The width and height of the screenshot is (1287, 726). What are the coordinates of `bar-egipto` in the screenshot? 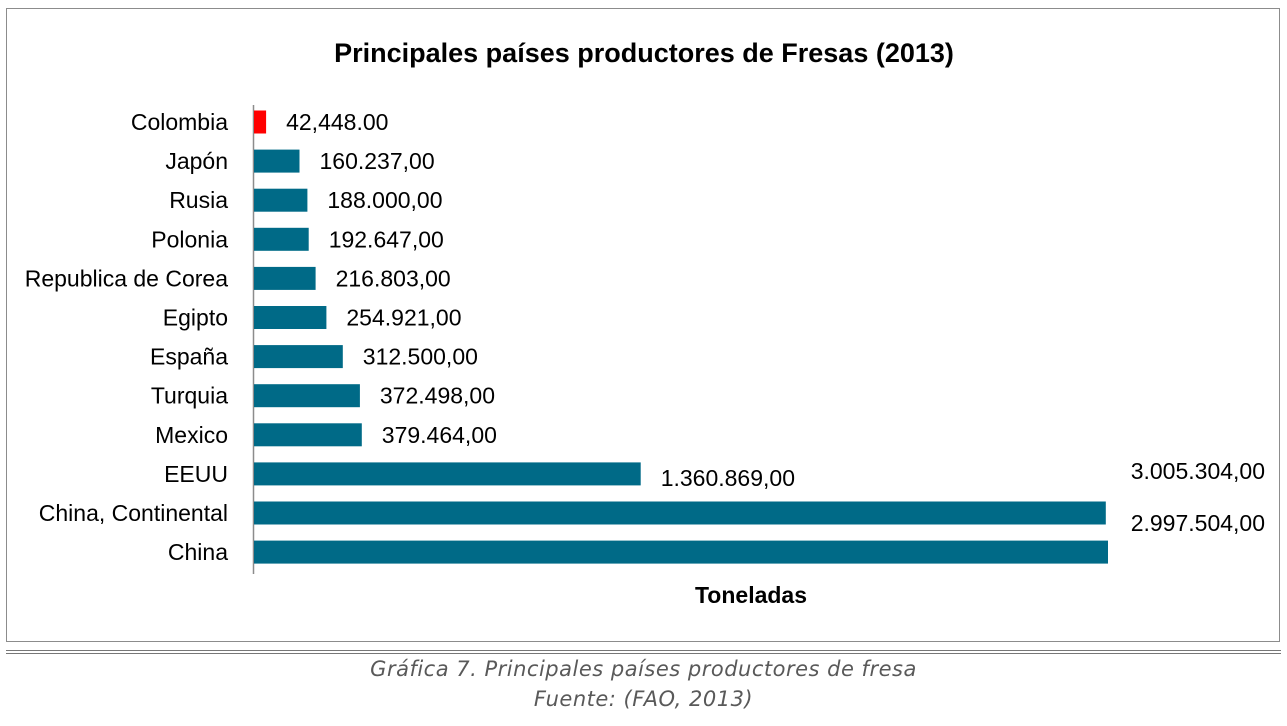 It's located at (290, 317).